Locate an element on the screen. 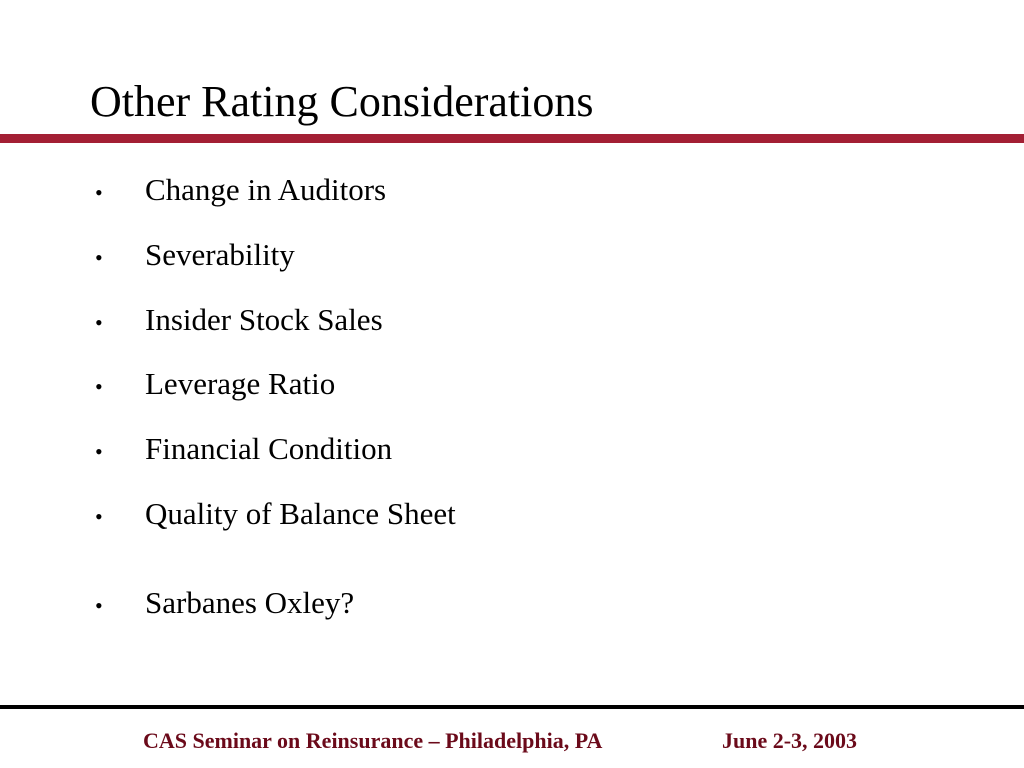  bullet-item: • Quality of Balance Sheet is located at coordinates (275, 514).